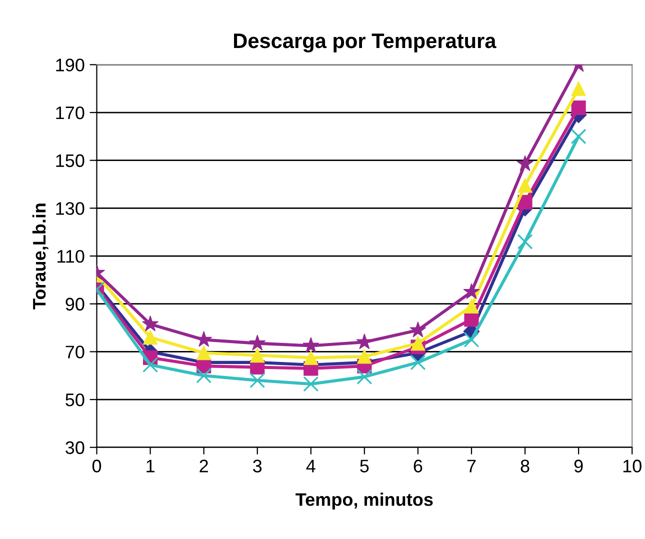 The image size is (645, 539). Describe the element at coordinates (364, 501) in the screenshot. I see `x-axis-title: Tempo, minutos` at that location.